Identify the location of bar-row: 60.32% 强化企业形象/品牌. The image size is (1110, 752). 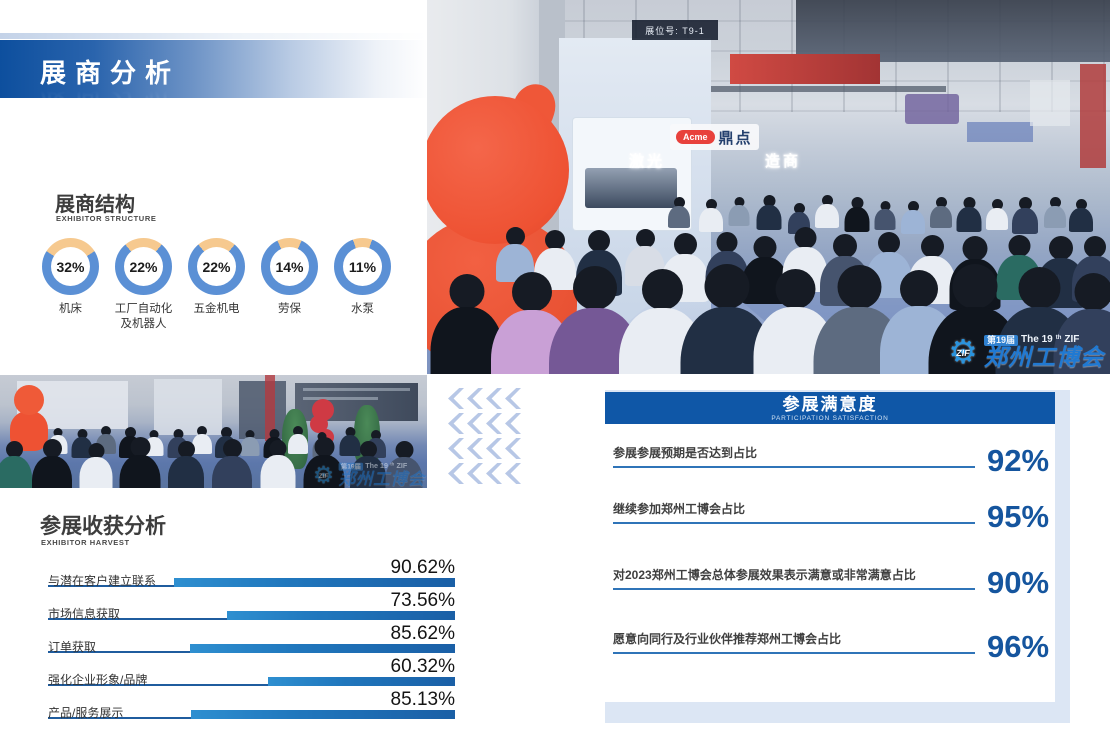
(251, 674).